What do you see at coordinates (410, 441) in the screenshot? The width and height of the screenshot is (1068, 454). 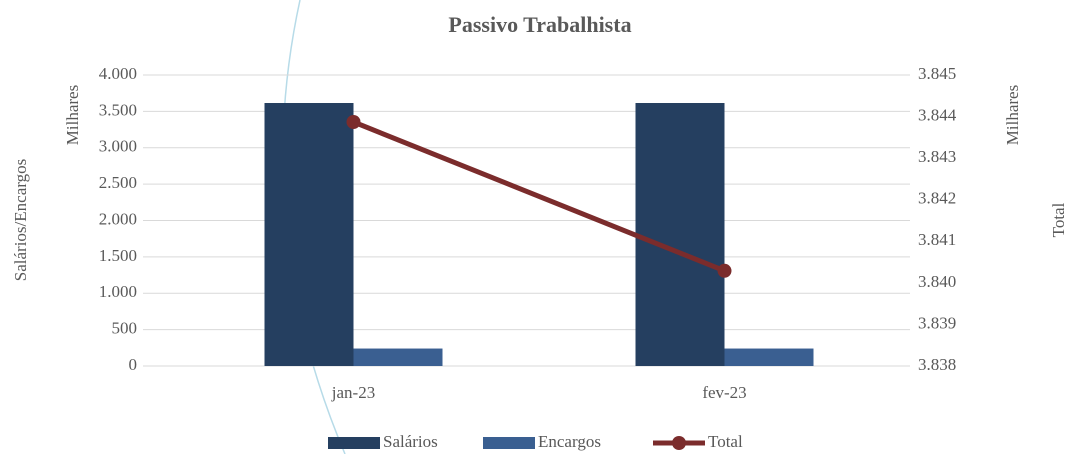 I see `legend-label: Salários` at bounding box center [410, 441].